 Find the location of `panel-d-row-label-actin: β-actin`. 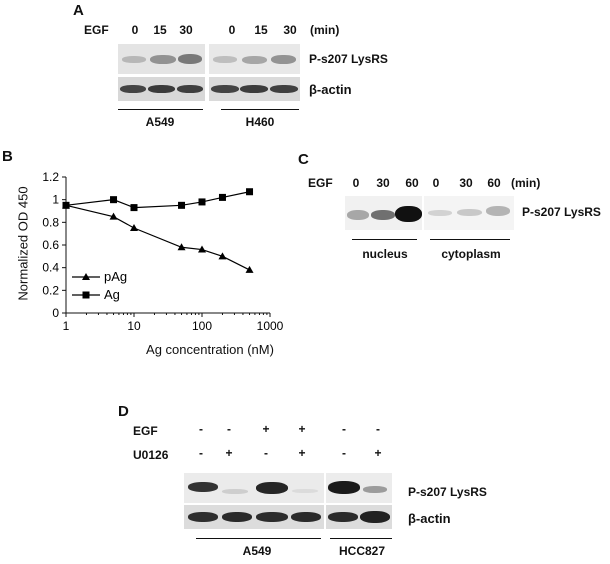

panel-d-row-label-actin: β-actin is located at coordinates (429, 518).